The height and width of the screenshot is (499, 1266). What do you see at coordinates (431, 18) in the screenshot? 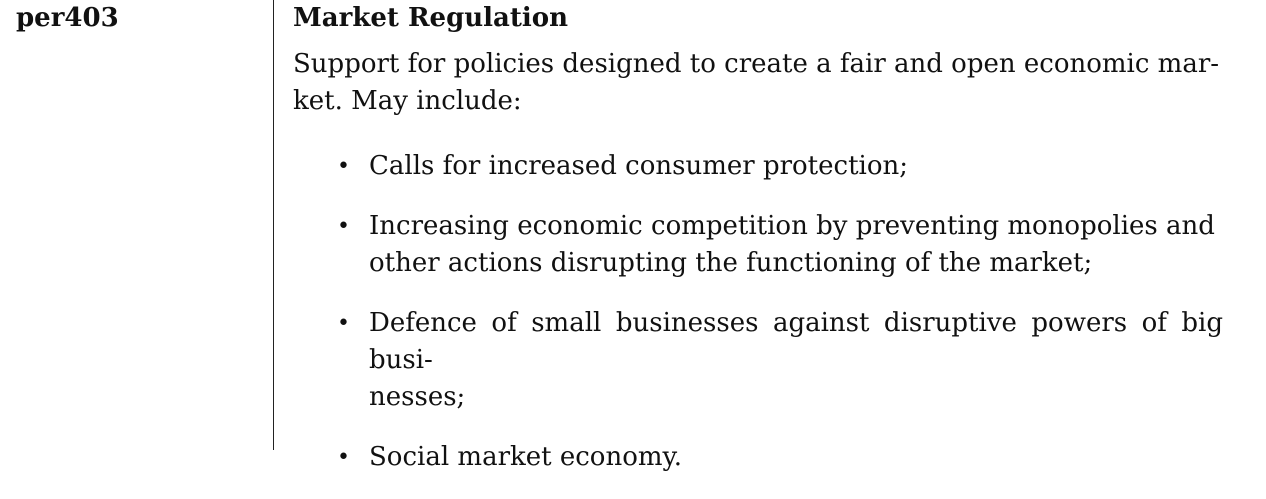
I see `category-title: Market Regulation` at bounding box center [431, 18].